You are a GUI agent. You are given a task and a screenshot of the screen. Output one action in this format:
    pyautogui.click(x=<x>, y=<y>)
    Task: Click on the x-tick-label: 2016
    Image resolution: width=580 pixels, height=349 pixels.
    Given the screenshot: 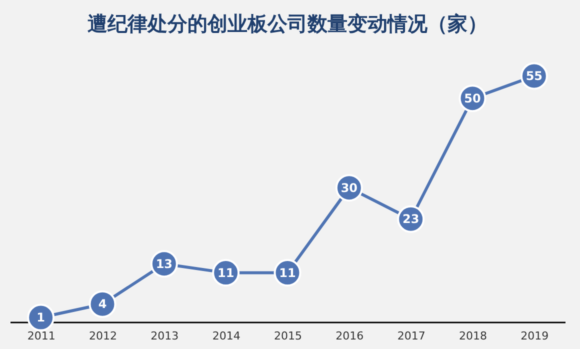 What is the action you would take?
    pyautogui.click(x=350, y=336)
    